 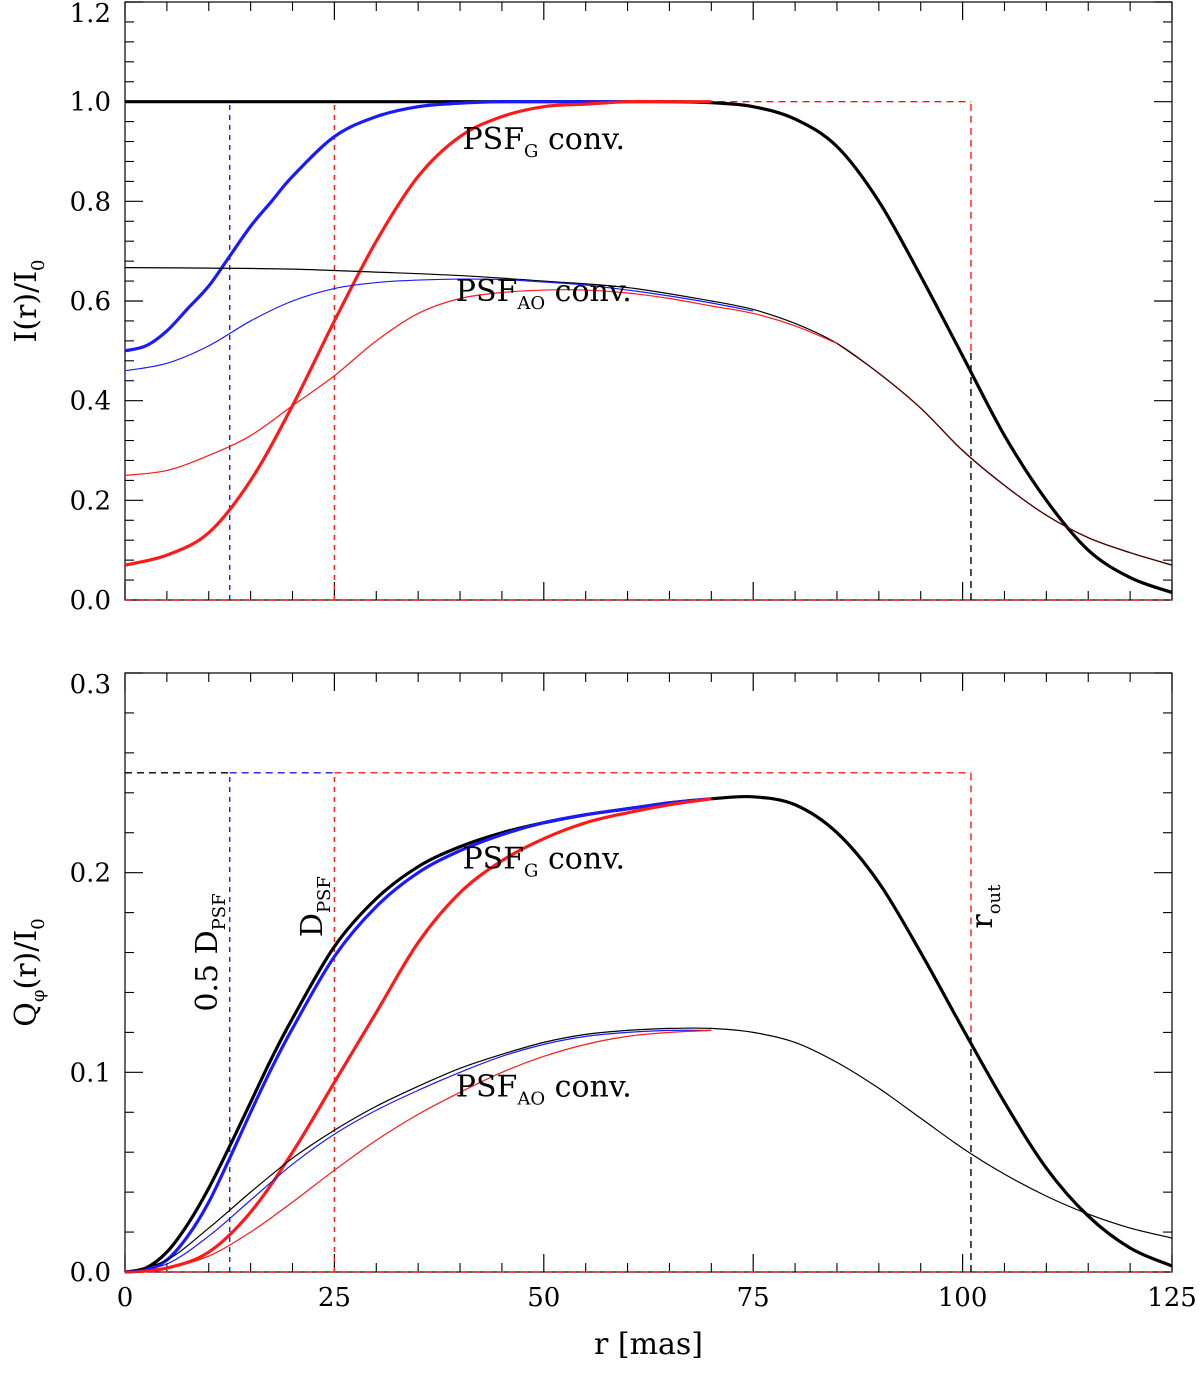 I want to click on x-tick-label: 125, so click(x=1172, y=1298).